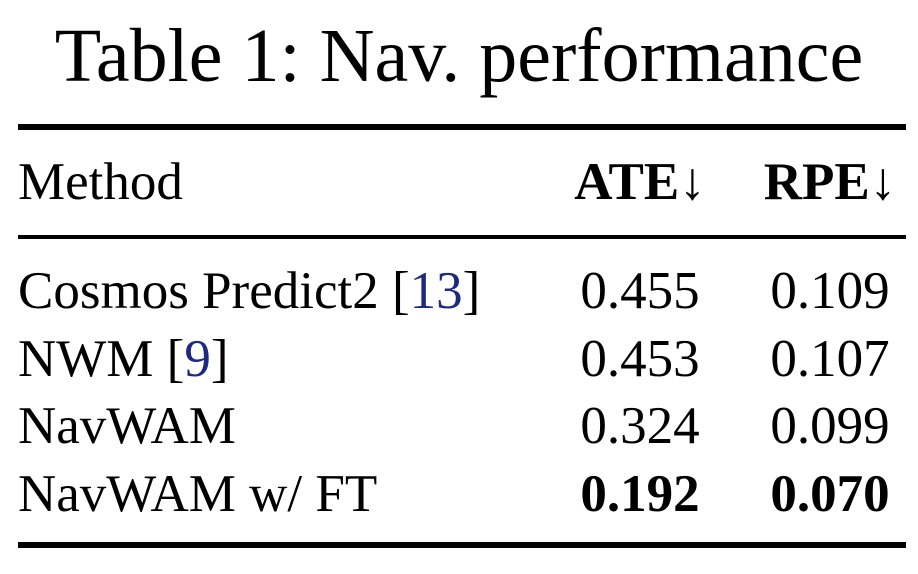  Describe the element at coordinates (830, 493) in the screenshot. I see `rpe-cell: 0.070` at that location.